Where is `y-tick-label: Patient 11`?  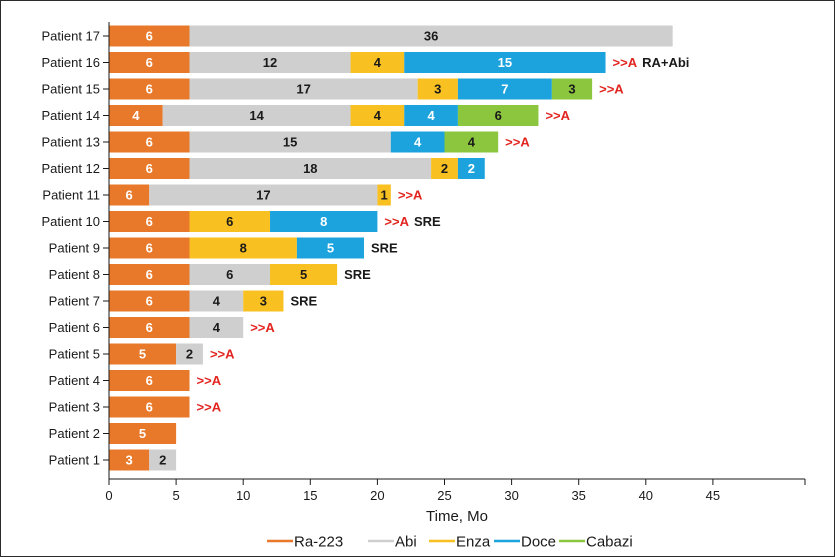
y-tick-label: Patient 11 is located at coordinates (71, 195).